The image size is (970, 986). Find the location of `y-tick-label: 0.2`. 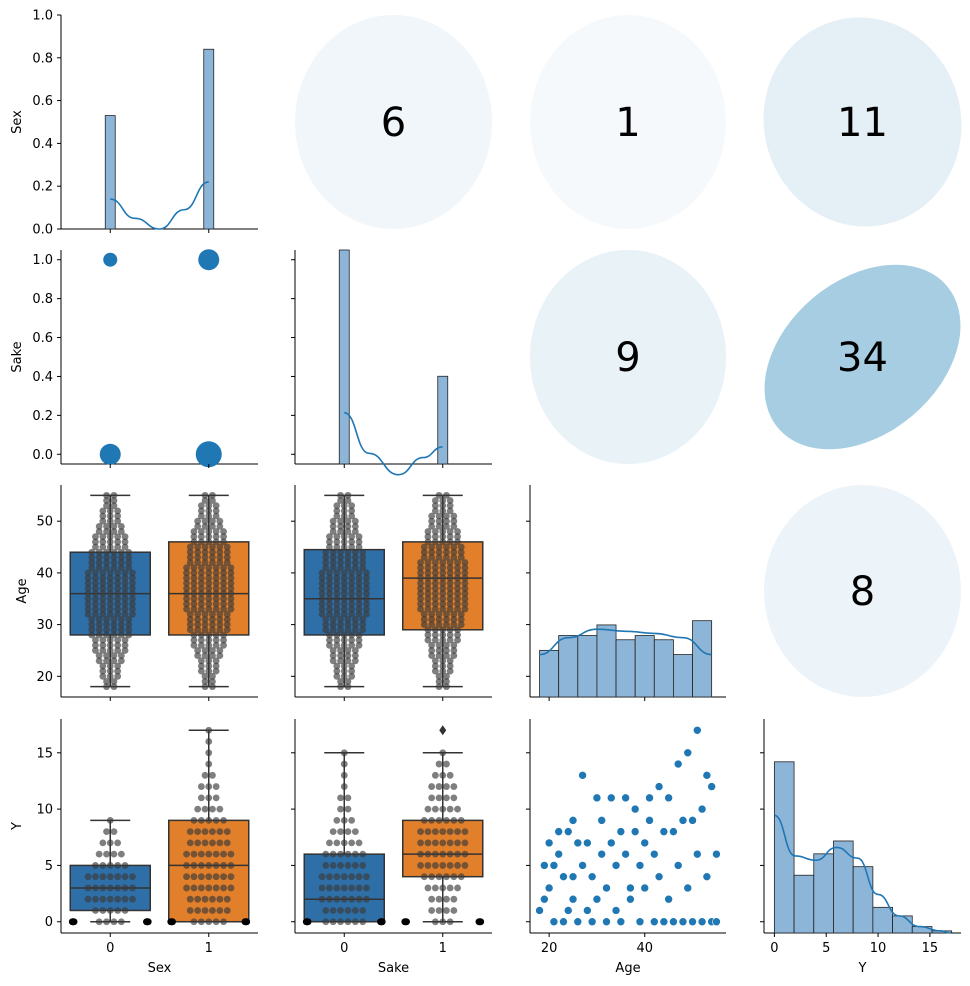

y-tick-label: 0.2 is located at coordinates (42, 187).